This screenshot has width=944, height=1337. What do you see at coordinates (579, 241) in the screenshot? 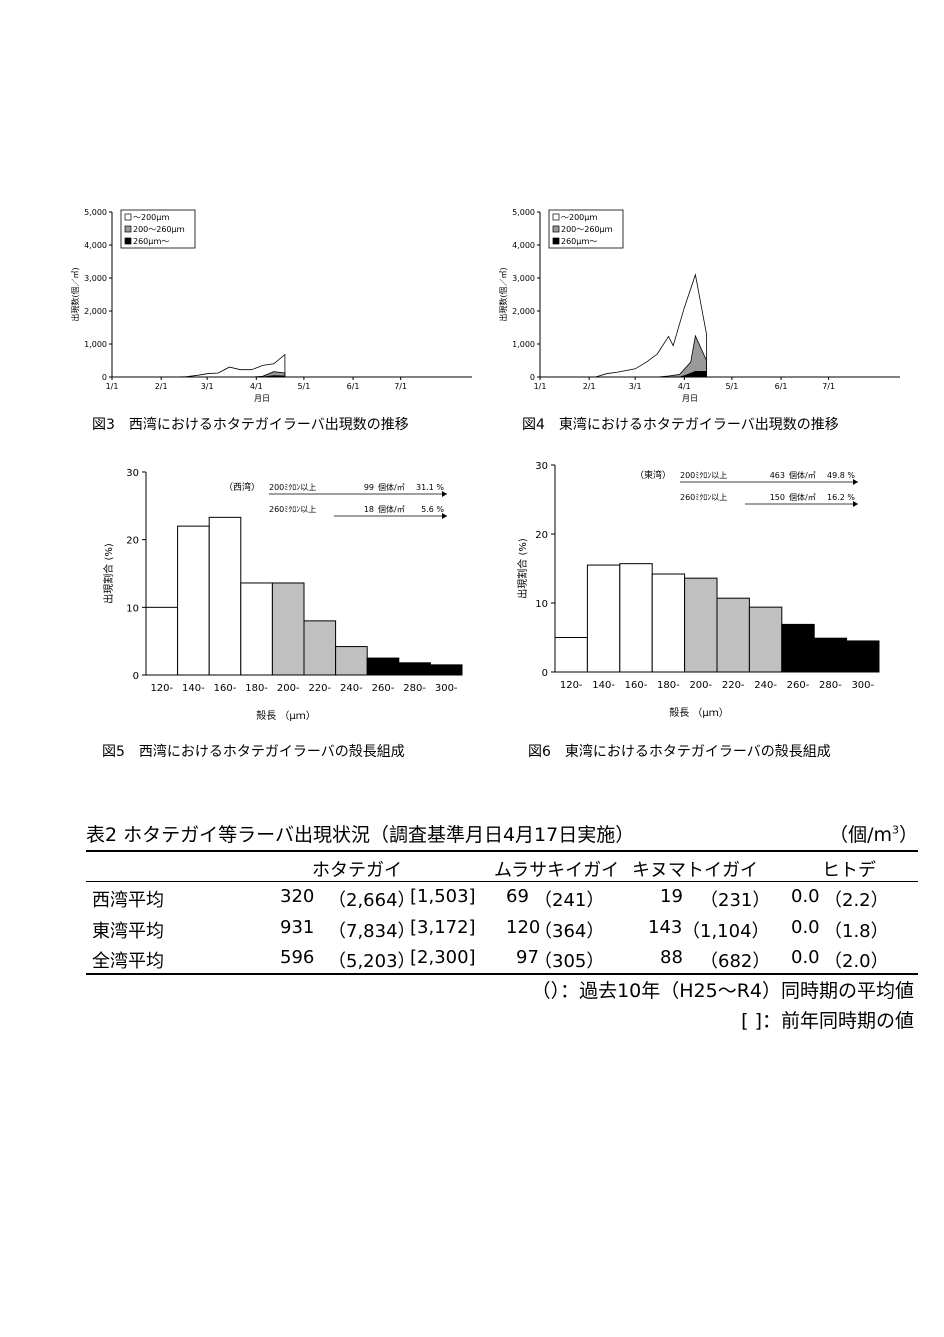
I see `legend-label: 260μｍ～` at bounding box center [579, 241].